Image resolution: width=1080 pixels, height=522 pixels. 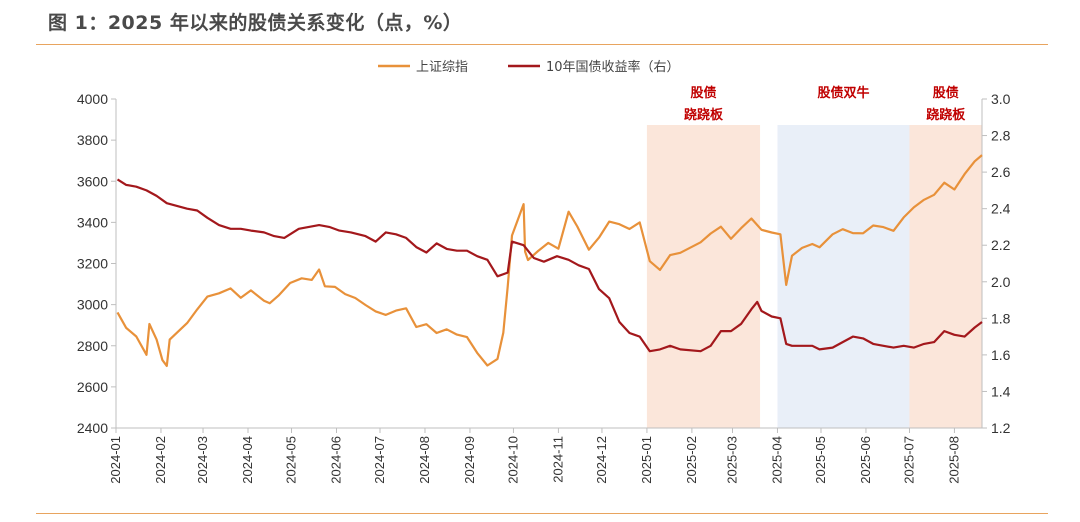 I want to click on top-divider, so click(x=542, y=44).